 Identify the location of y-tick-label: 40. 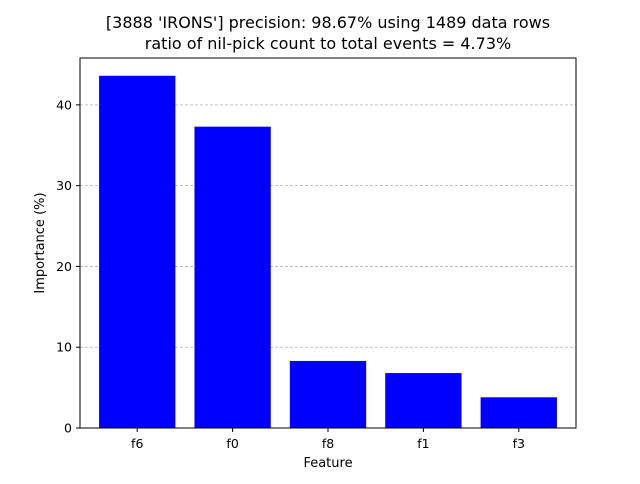
(64, 104).